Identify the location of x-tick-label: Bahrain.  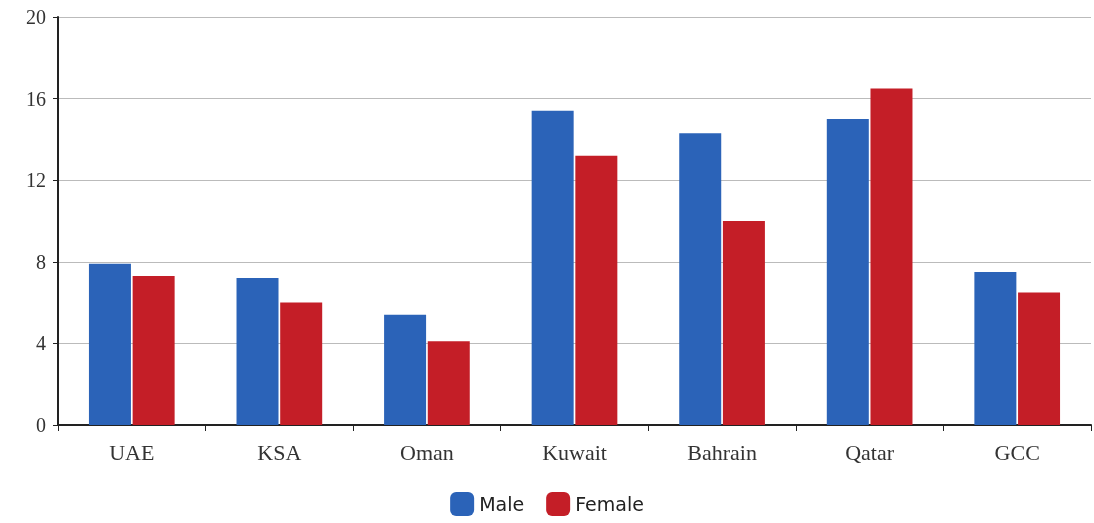
(722, 452).